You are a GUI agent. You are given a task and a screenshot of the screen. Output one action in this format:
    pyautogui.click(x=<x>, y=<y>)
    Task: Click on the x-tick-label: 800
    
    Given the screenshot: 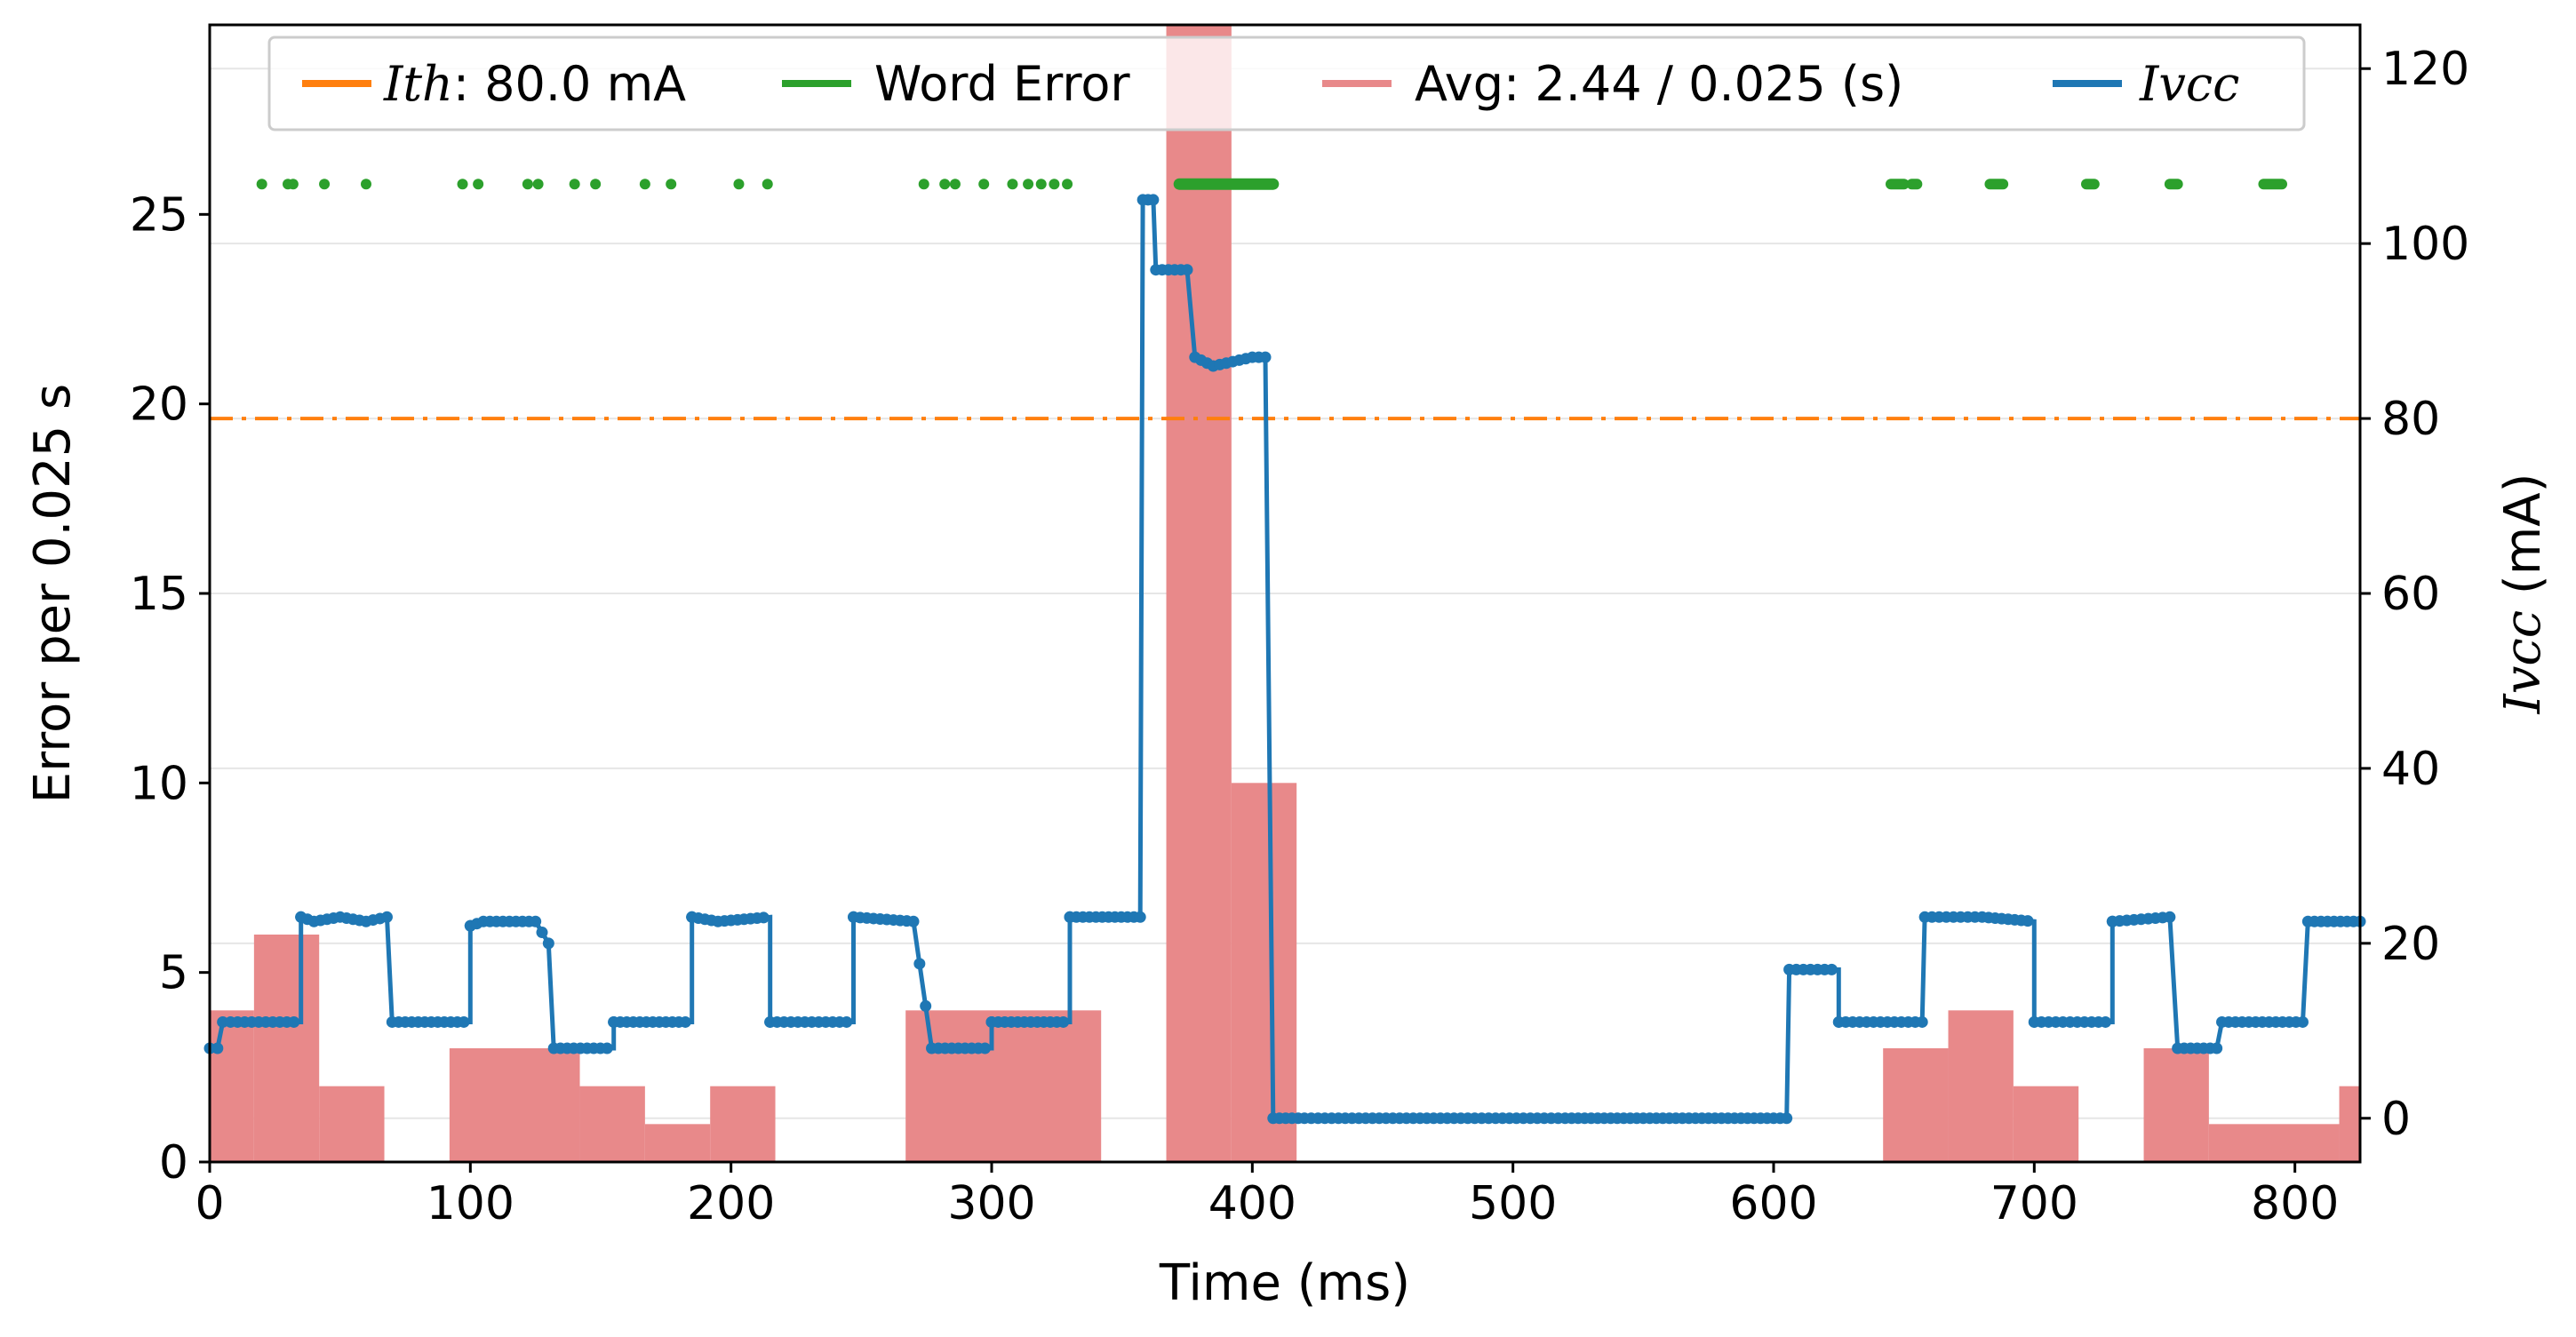 What is the action you would take?
    pyautogui.click(x=2295, y=1203)
    